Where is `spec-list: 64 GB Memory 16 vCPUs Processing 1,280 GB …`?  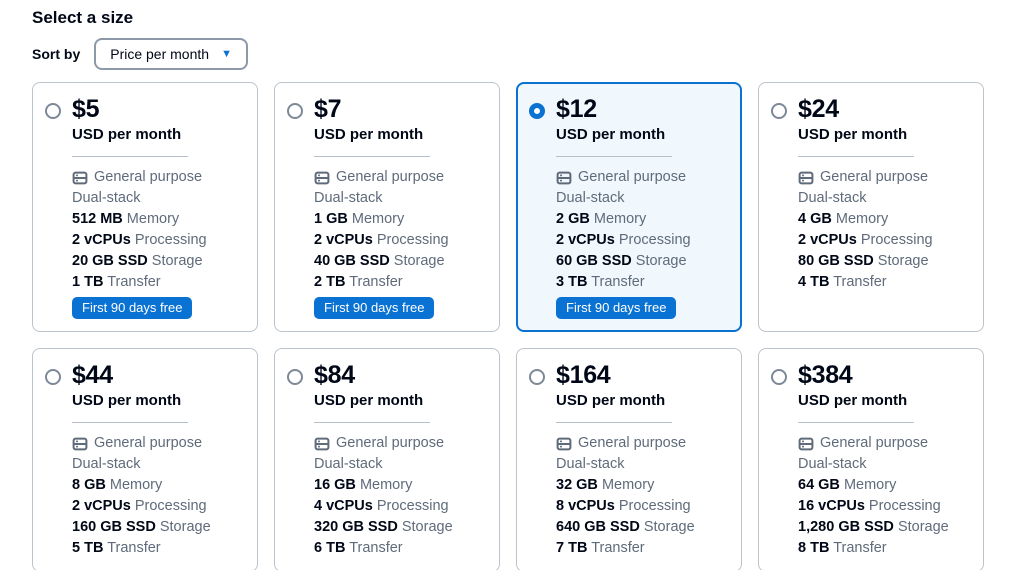
spec-list: 64 GB Memory 16 vCPUs Processing 1,280 GB … is located at coordinates (883, 517).